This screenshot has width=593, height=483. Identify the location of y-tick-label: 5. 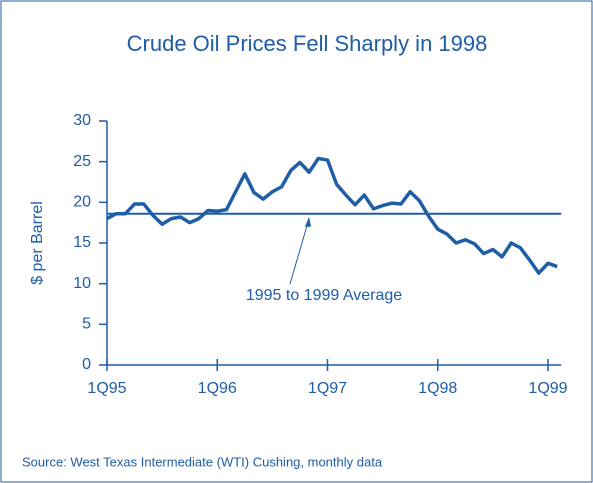
(86, 324).